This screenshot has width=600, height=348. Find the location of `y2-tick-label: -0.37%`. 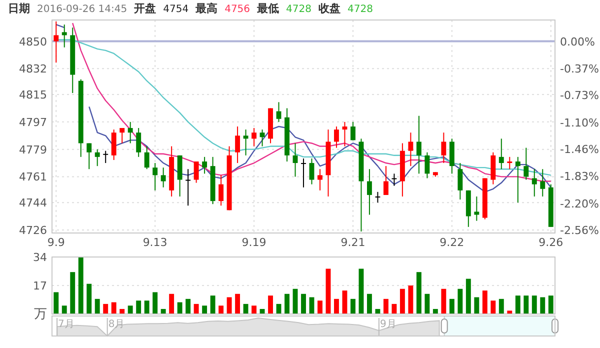

y2-tick-label: -0.37% is located at coordinates (579, 69).